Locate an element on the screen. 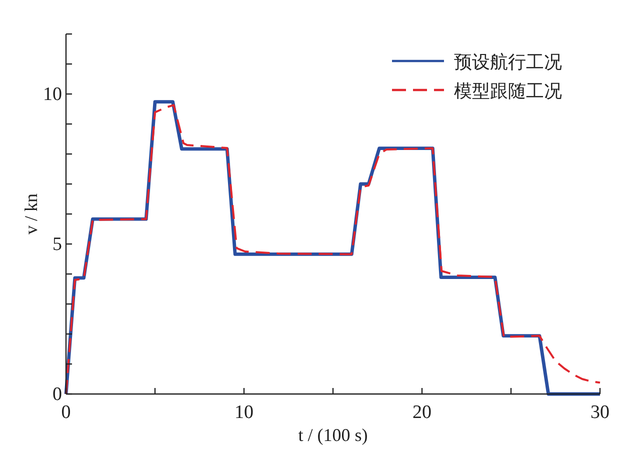 The width and height of the screenshot is (631, 461). y-tick-label: 0 is located at coordinates (57, 394).